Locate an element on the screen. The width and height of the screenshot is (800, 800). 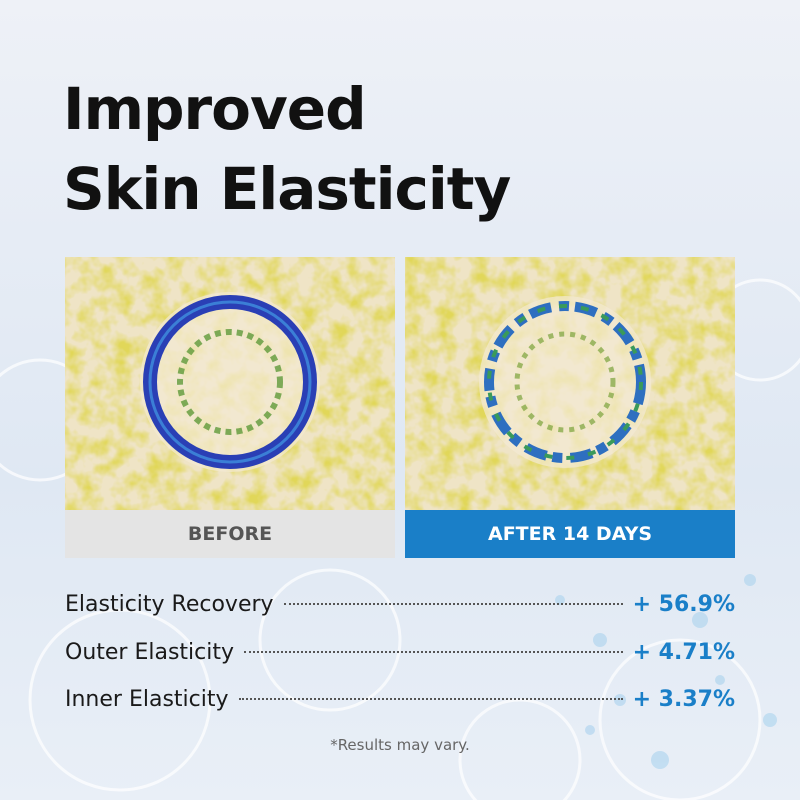
panel-label: AFTER 14 DAYS is located at coordinates (570, 534).